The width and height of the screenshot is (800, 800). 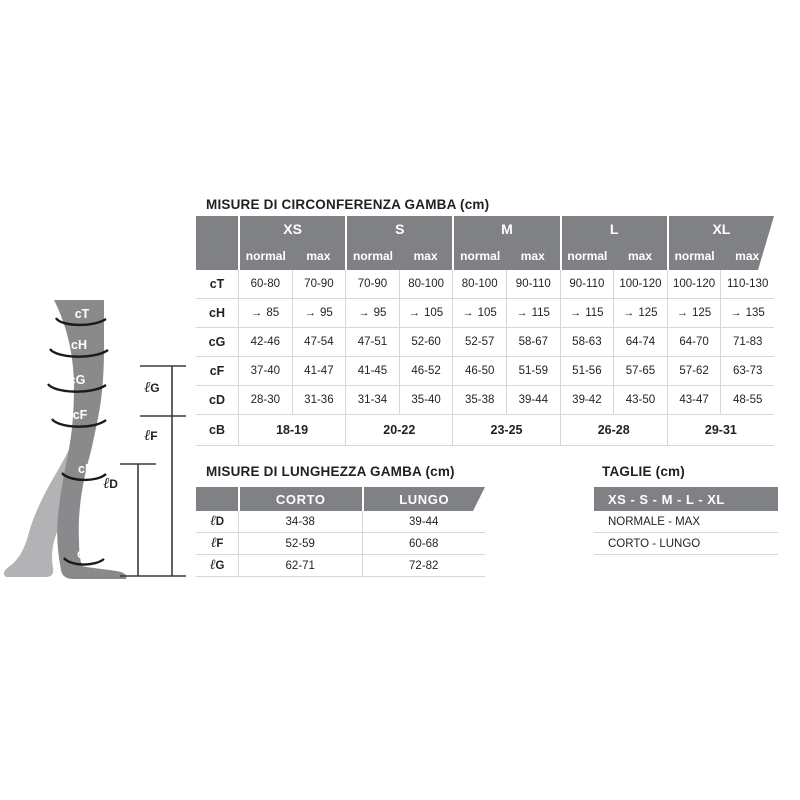 I want to click on scale-label-lG: ℓG, so click(x=152, y=387).